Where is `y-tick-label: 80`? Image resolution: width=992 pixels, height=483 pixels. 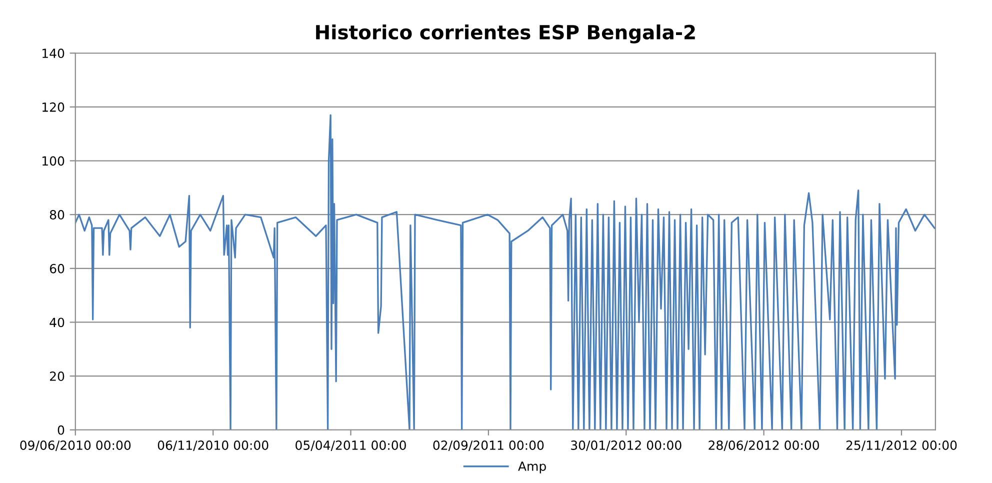 y-tick-label: 80 is located at coordinates (57, 215).